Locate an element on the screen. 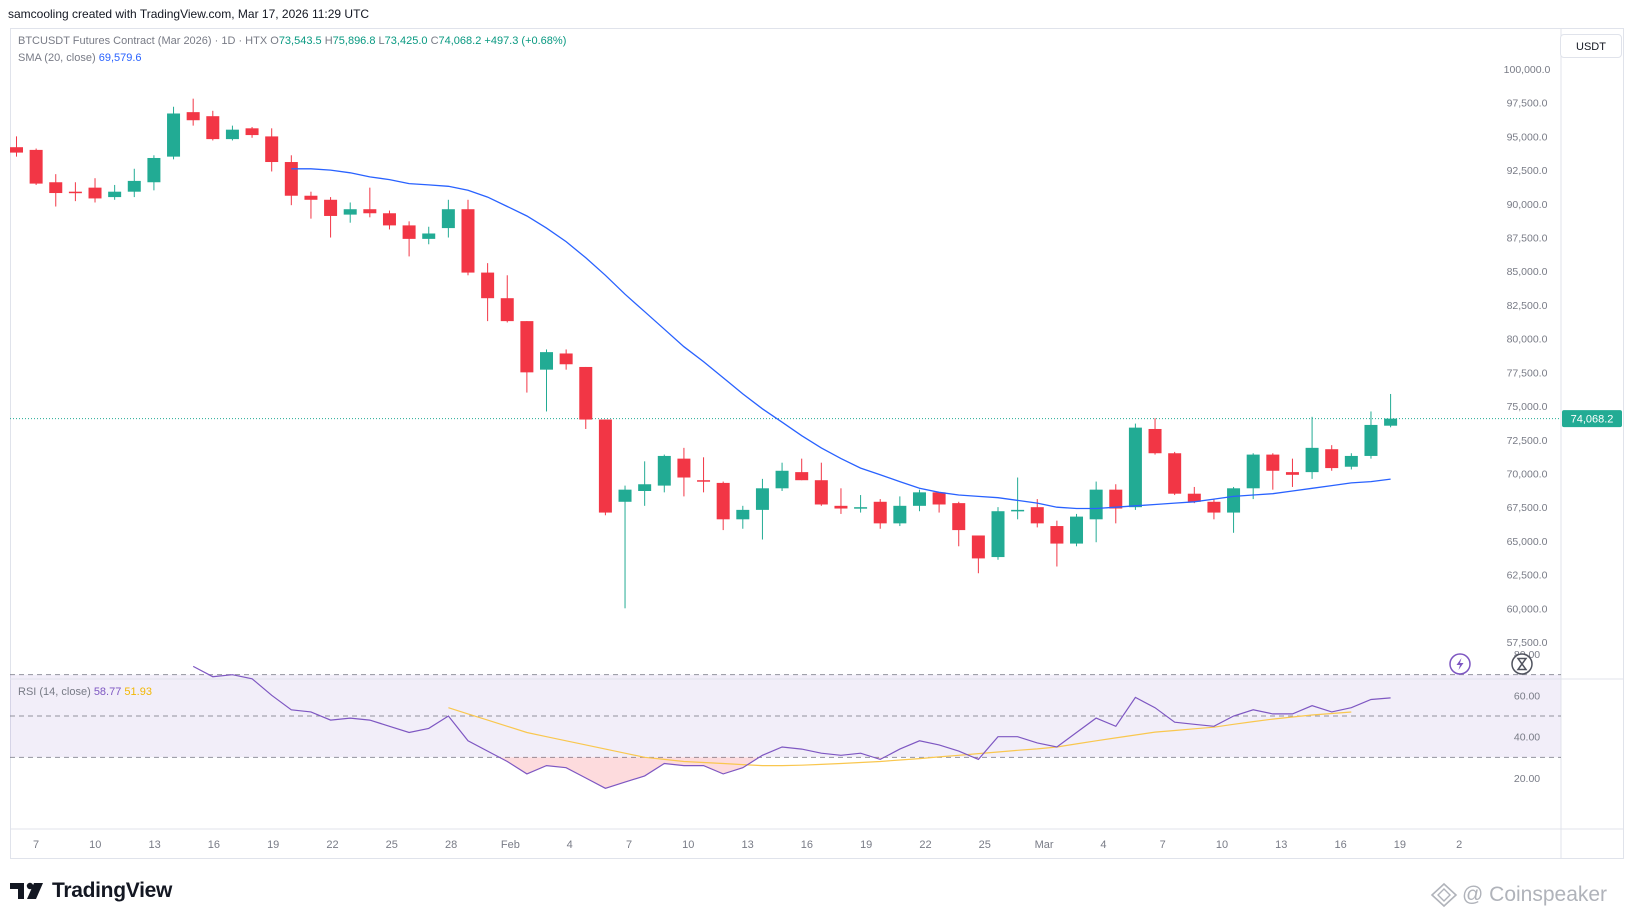  rsi-legend: RSI (14, close) 58.77 51.93 is located at coordinates (85, 692).